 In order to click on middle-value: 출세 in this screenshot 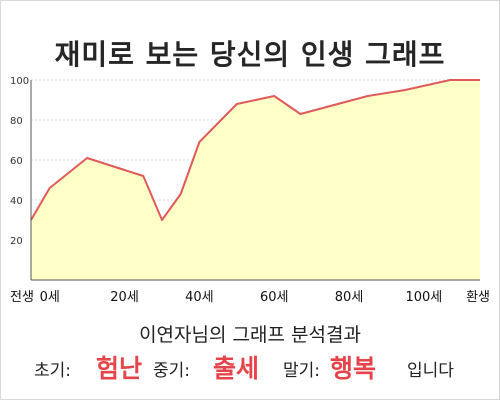, I will do `click(236, 367)`.